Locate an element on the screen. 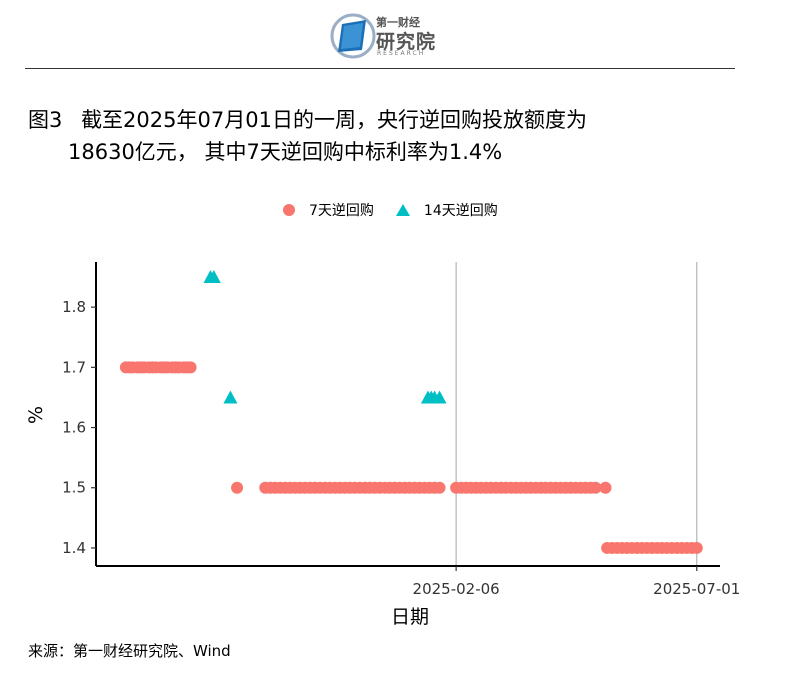 The image size is (811, 686). logo-name-big: 研究院 is located at coordinates (406, 42).